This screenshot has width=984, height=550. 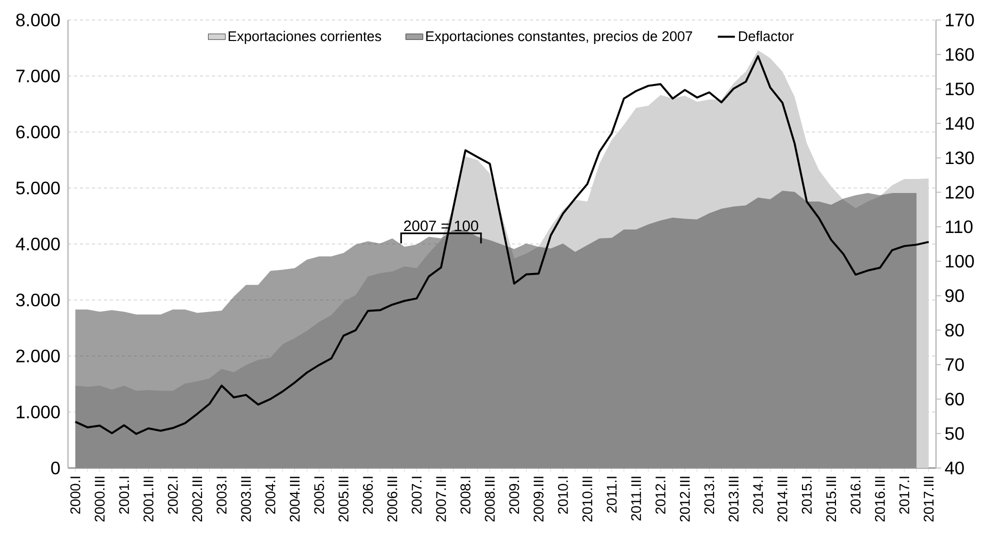 I want to click on x-tick-label: 2007.III, so click(x=441, y=499).